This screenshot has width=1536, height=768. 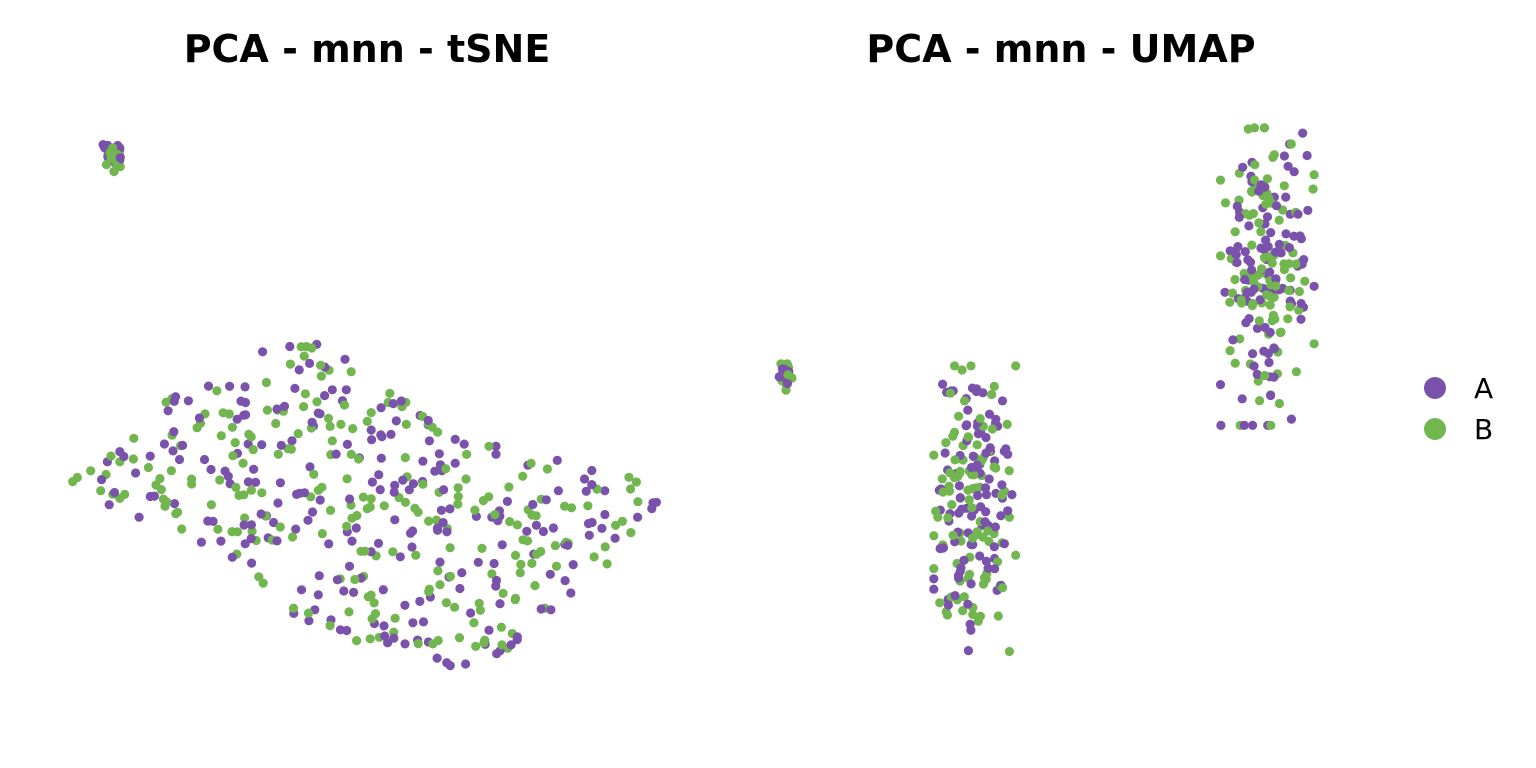 I want to click on legend-marker-a, so click(x=1435, y=388).